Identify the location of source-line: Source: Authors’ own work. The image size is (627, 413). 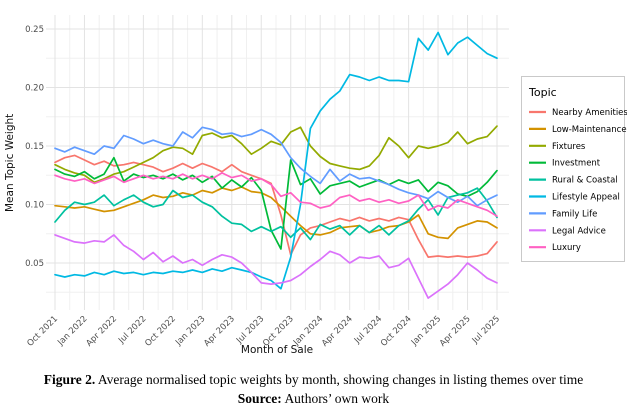
(313, 399).